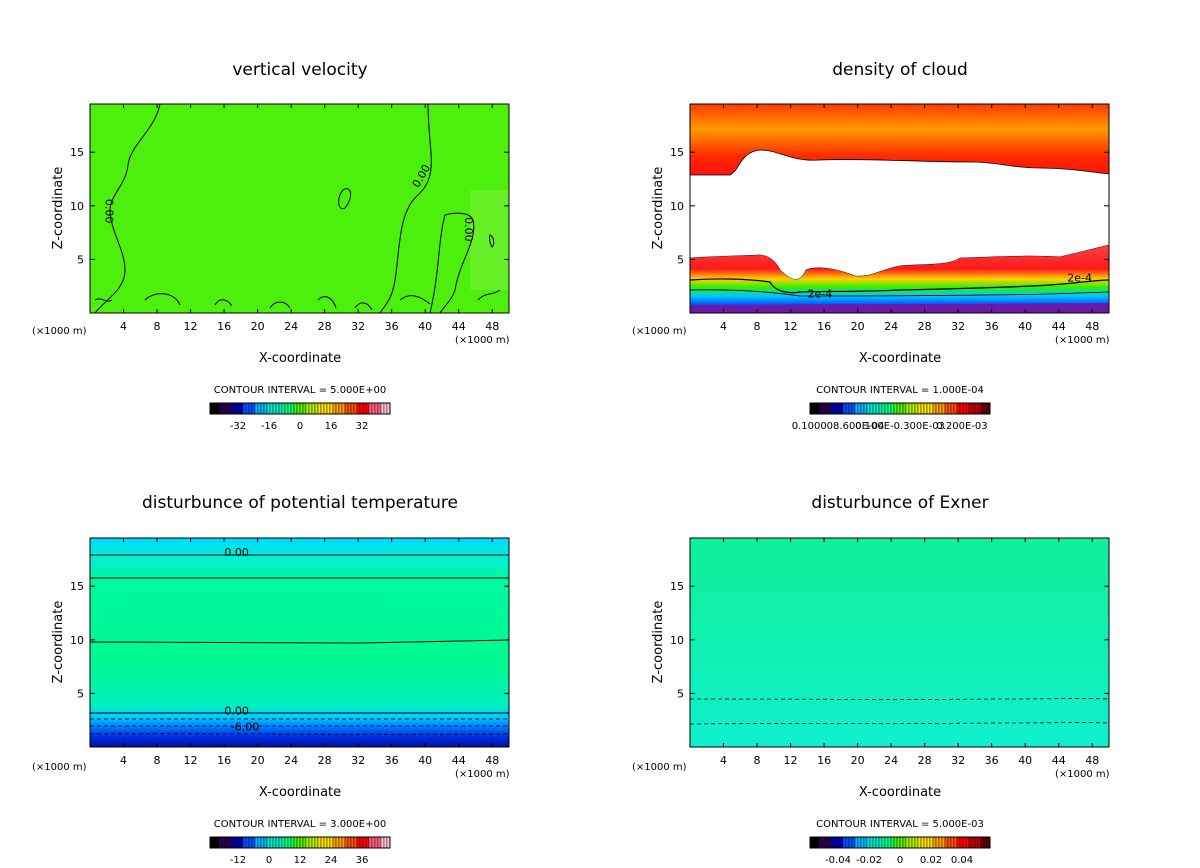 This screenshot has height=868, width=1200. I want to click on x-tick-label: 44, so click(459, 326).